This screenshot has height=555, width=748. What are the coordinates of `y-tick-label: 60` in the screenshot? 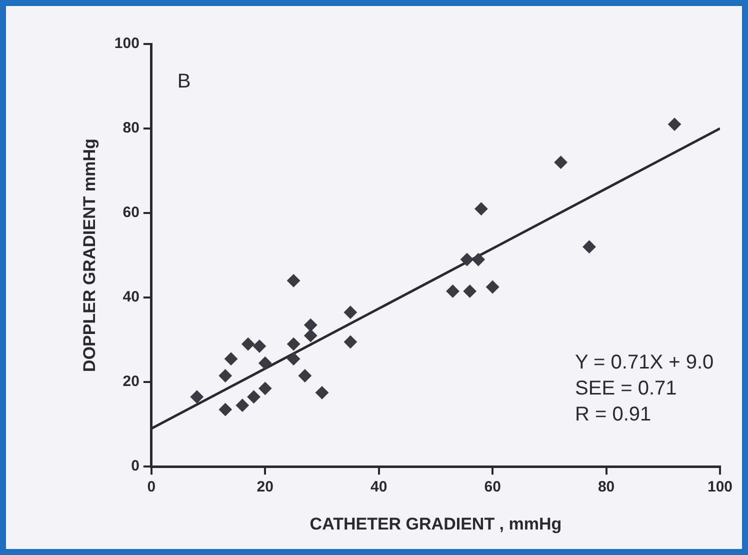 It's located at (131, 213).